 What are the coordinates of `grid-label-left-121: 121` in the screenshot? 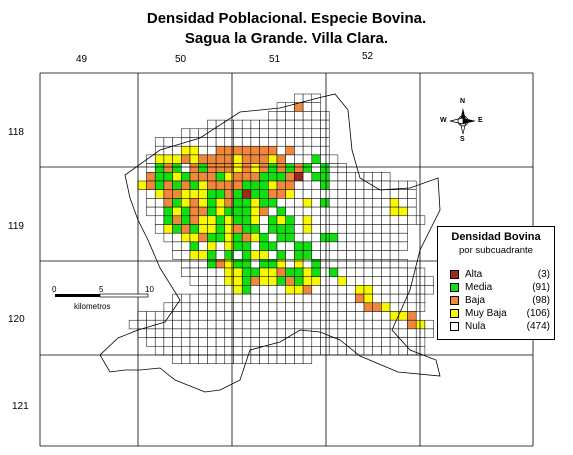 It's located at (20, 406).